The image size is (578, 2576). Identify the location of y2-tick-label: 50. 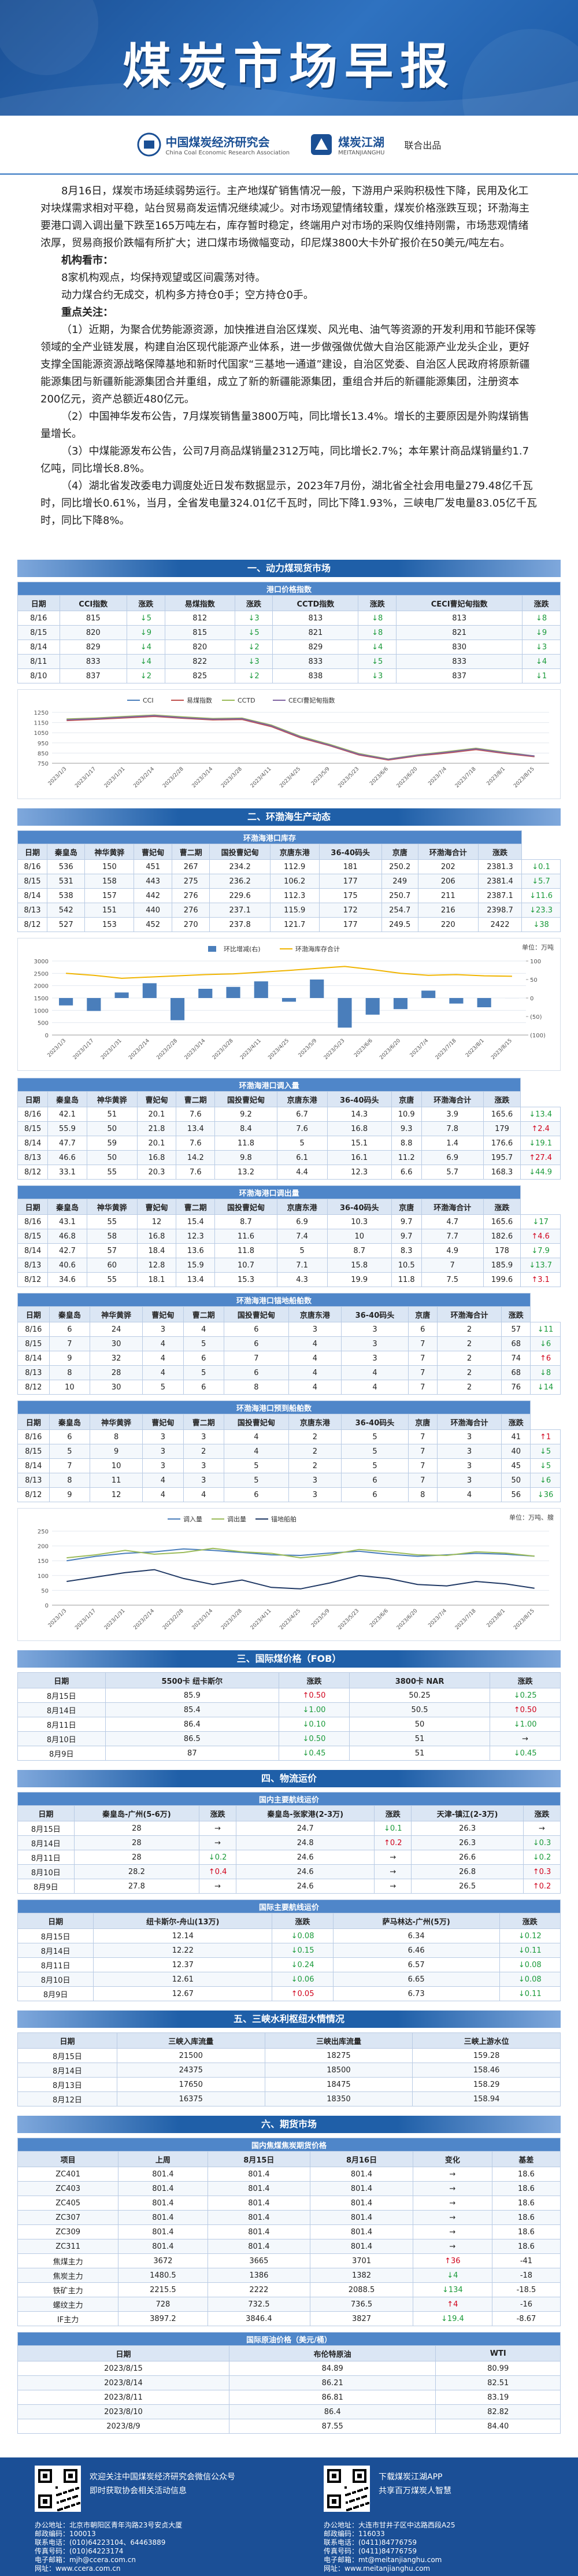
(534, 980).